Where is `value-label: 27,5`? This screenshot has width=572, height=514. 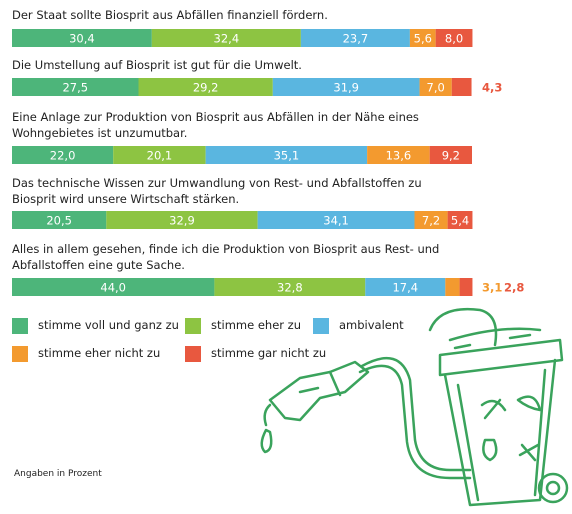
value-label: 27,5 is located at coordinates (75, 88).